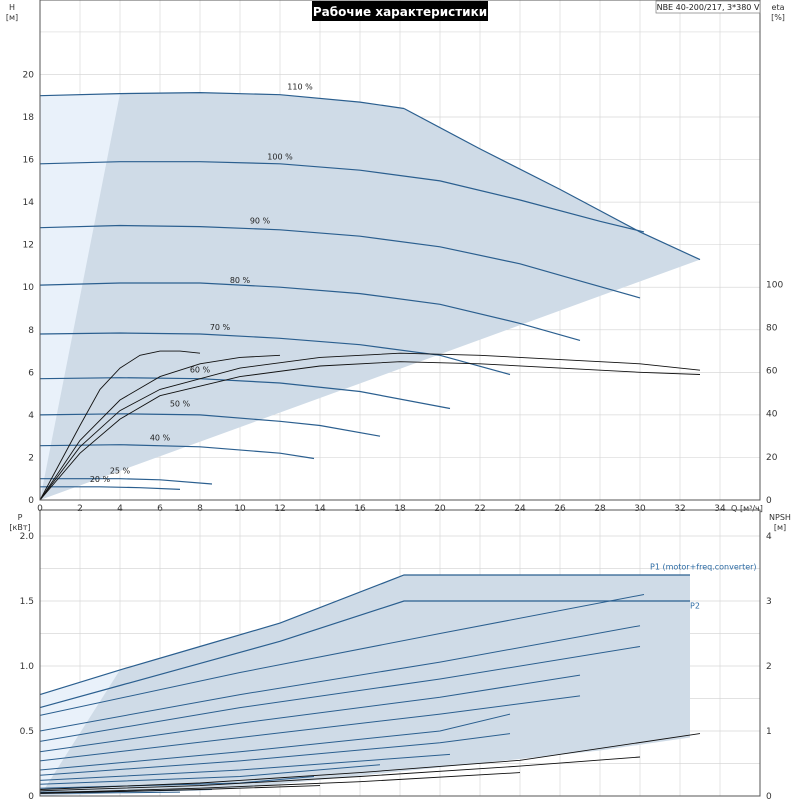  Describe the element at coordinates (31, 501) in the screenshot. I see `y-tick-label: 0` at that location.